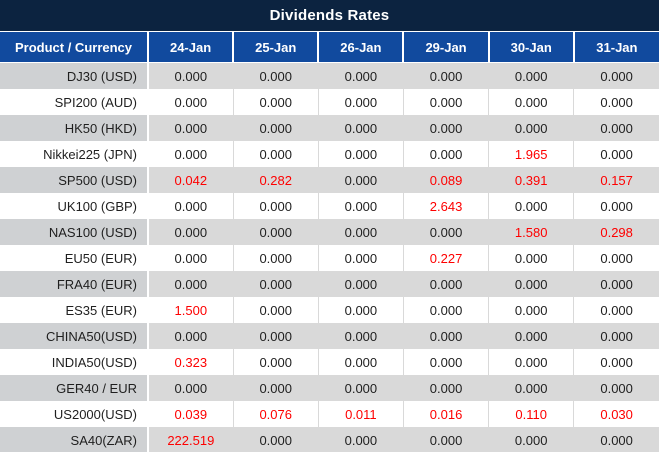 This screenshot has width=659, height=452. I want to click on value-cell: 0.227, so click(445, 258).